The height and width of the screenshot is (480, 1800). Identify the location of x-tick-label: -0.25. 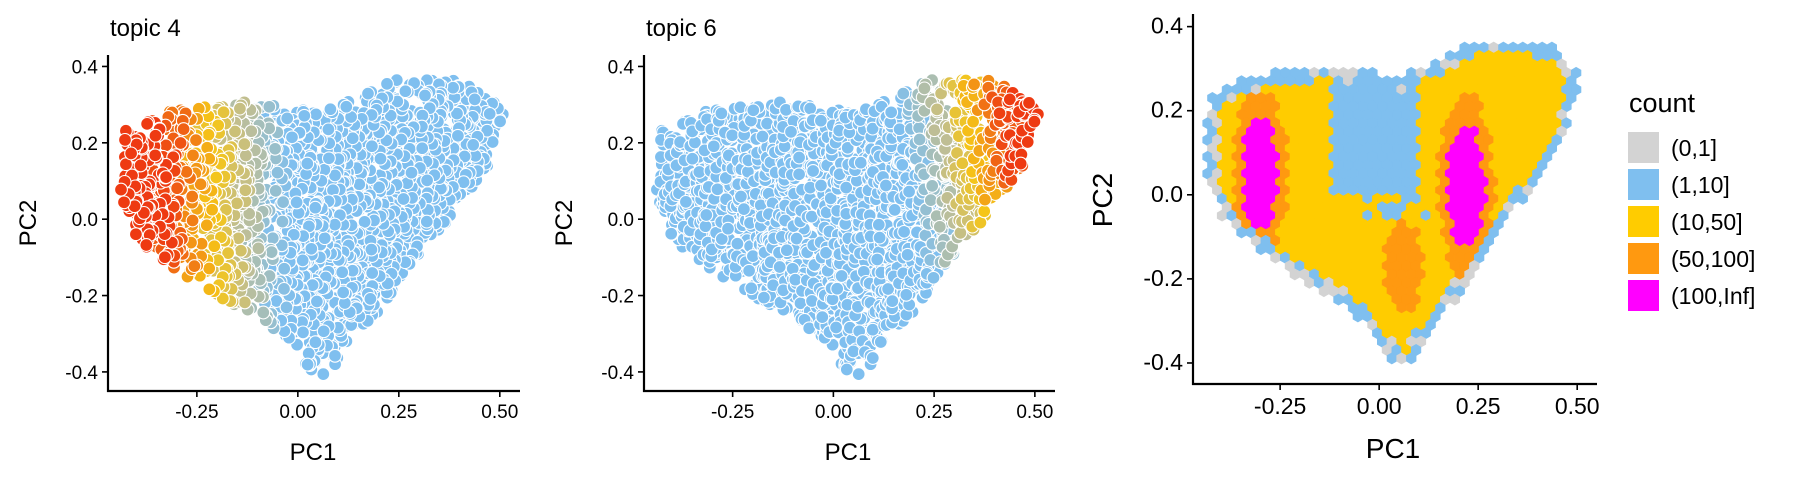
(196, 412).